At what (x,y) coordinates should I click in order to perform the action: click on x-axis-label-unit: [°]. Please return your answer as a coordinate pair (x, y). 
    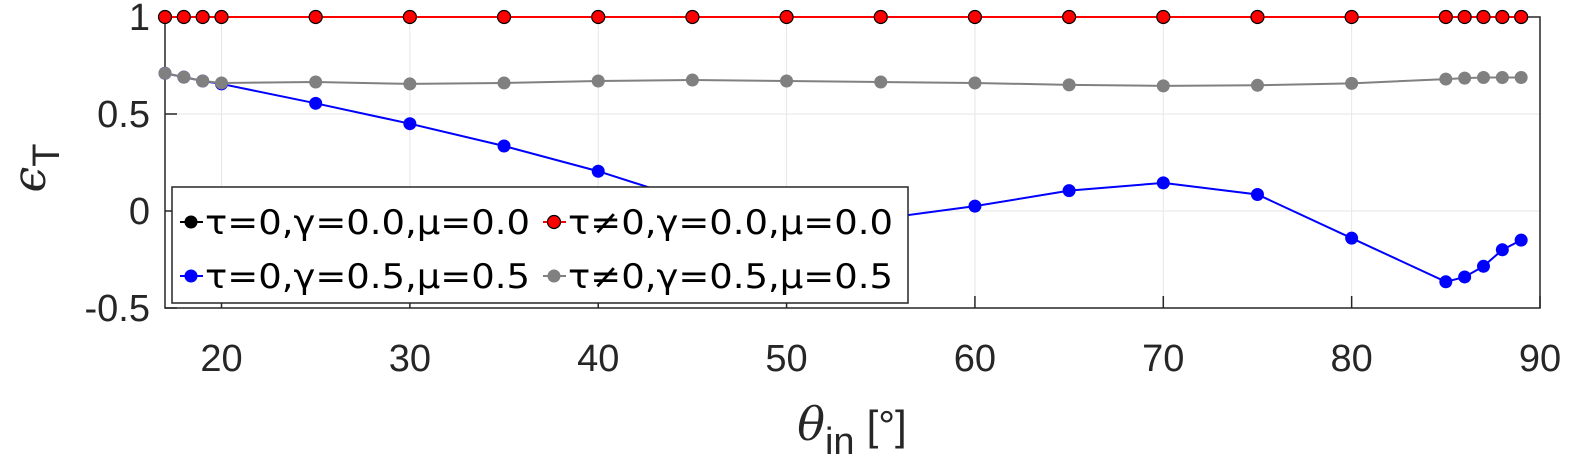
    Looking at the image, I should click on (887, 425).